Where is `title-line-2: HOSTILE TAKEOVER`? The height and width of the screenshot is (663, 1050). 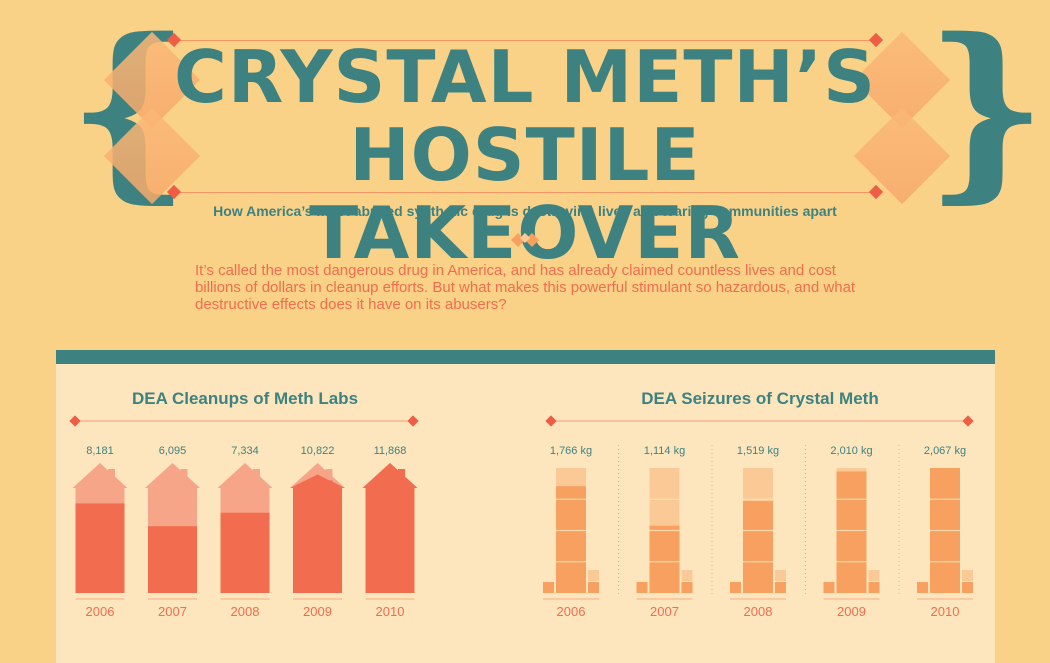
title-line-2: HOSTILE TAKEOVER is located at coordinates (525, 194).